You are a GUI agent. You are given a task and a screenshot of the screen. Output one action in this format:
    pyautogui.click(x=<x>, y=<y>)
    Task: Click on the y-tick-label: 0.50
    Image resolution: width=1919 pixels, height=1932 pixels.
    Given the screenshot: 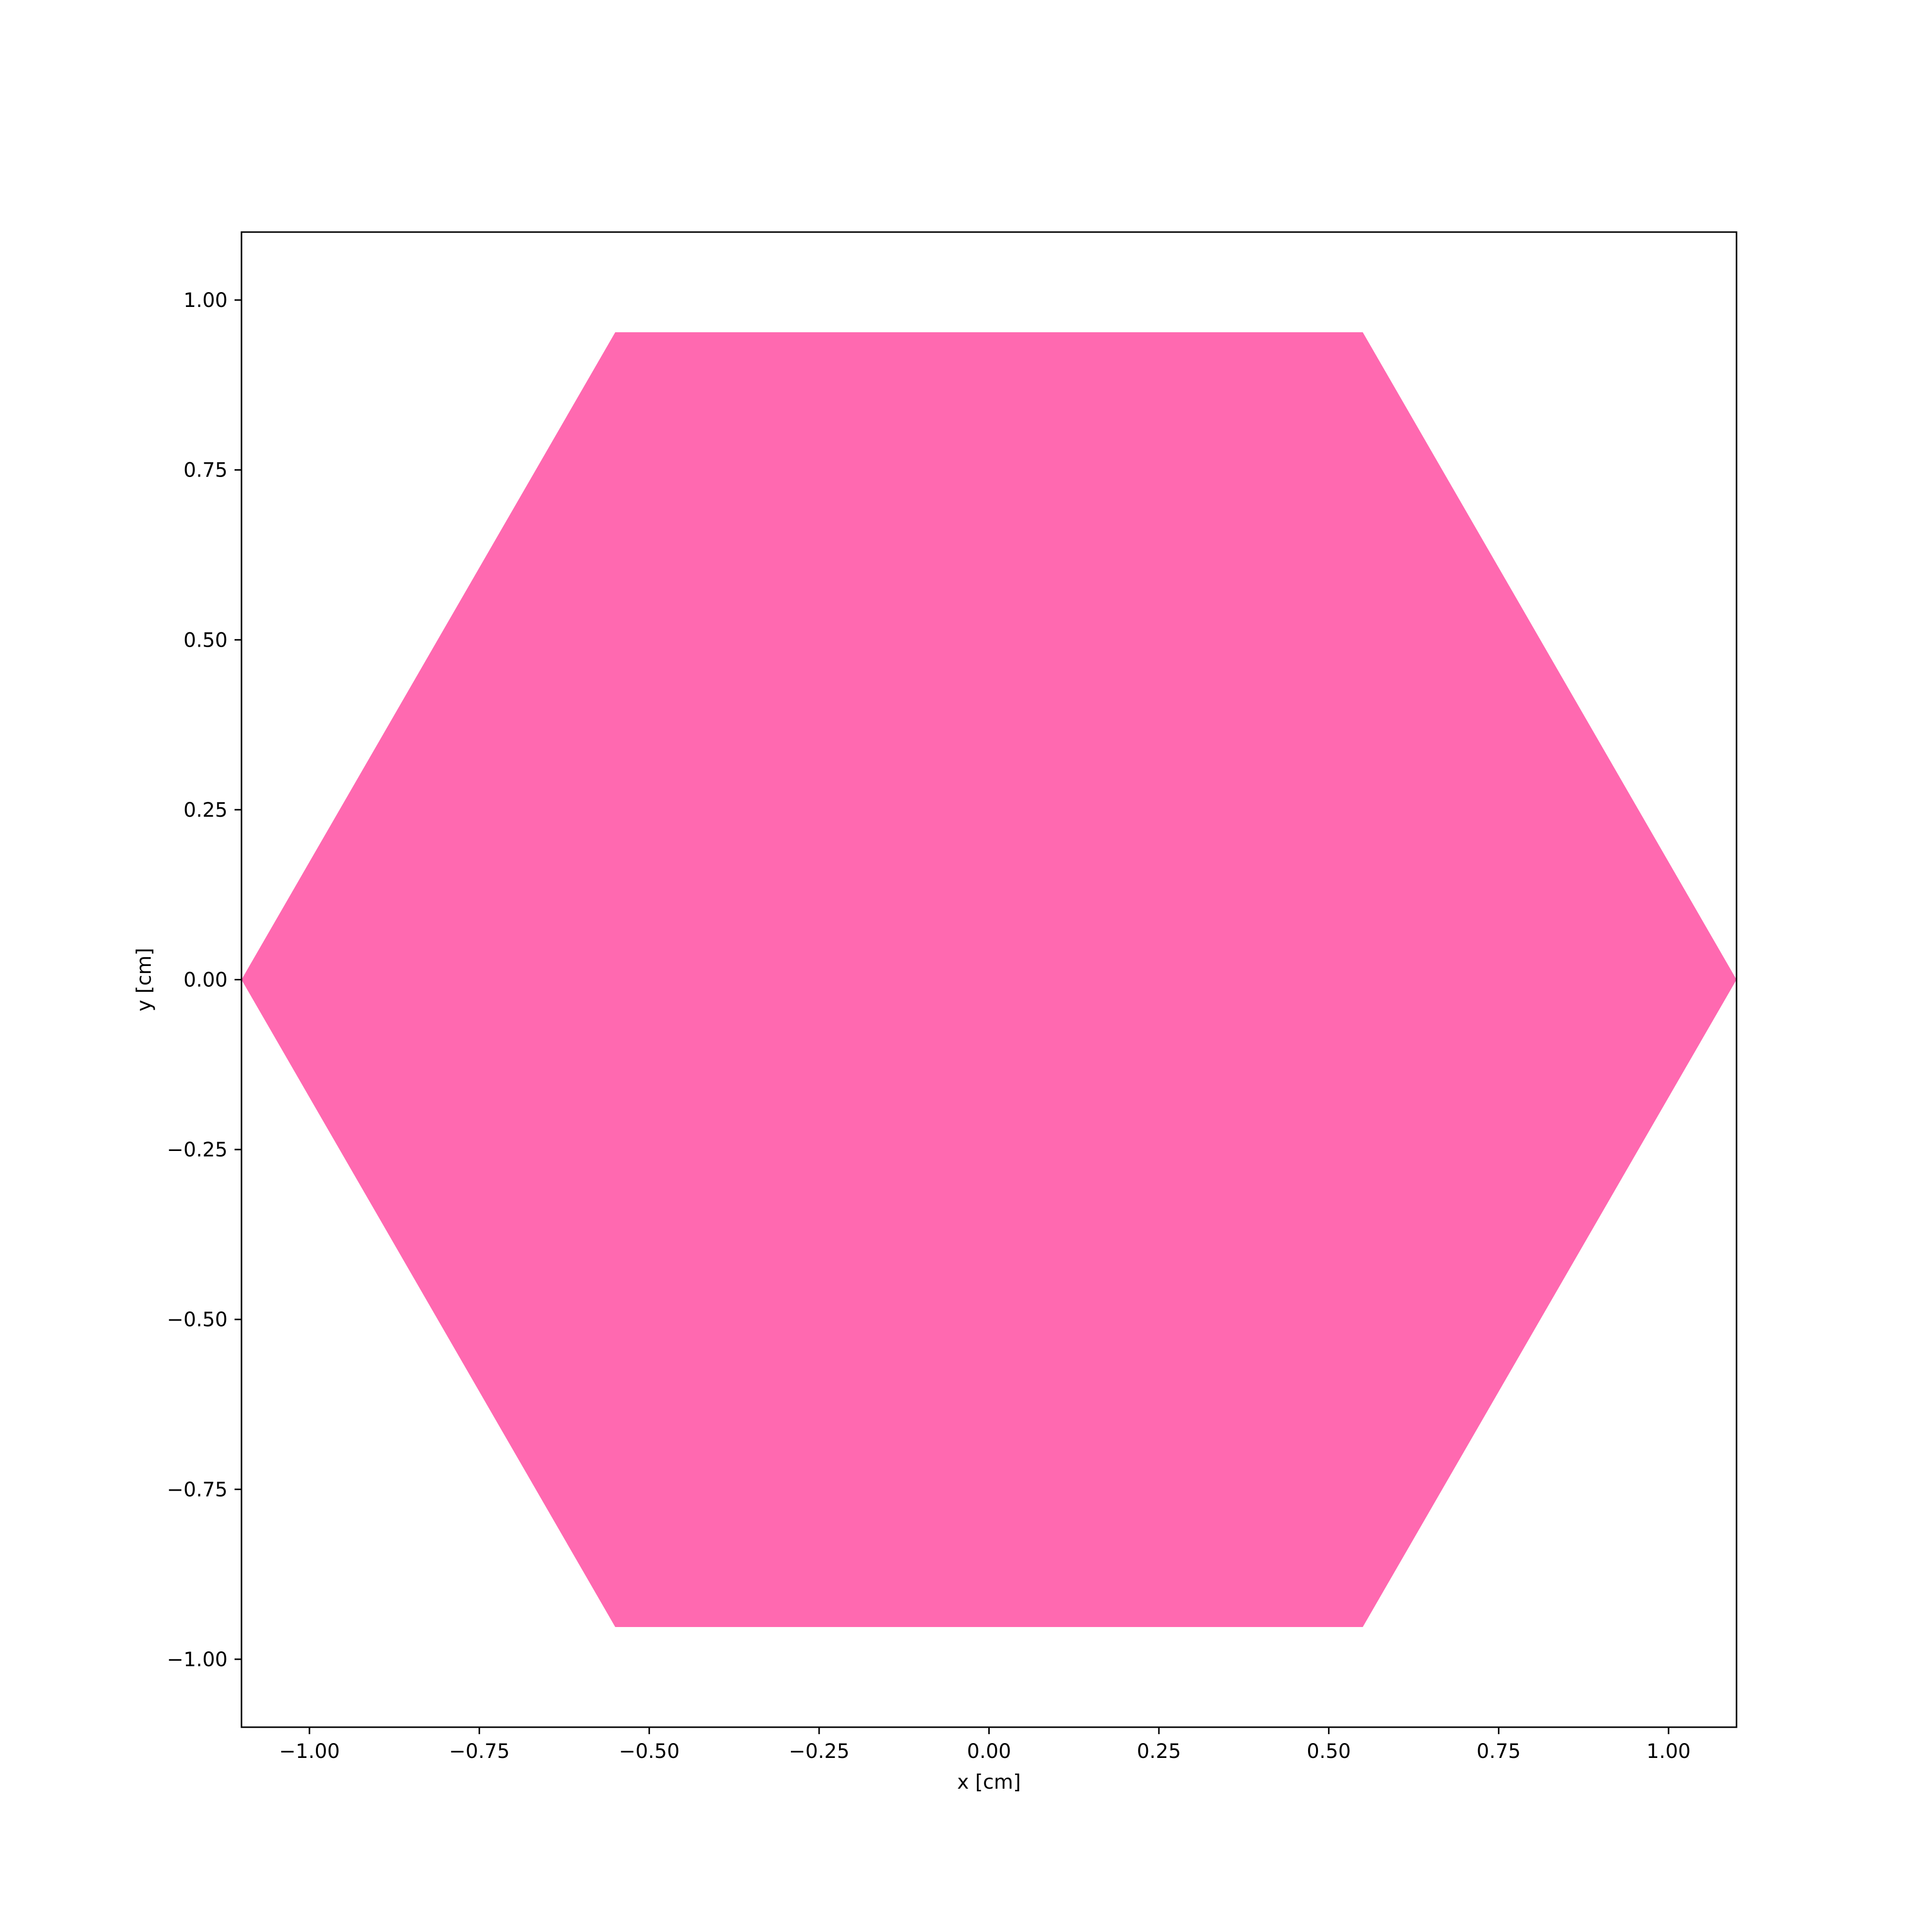 What is the action you would take?
    pyautogui.click(x=205, y=640)
    